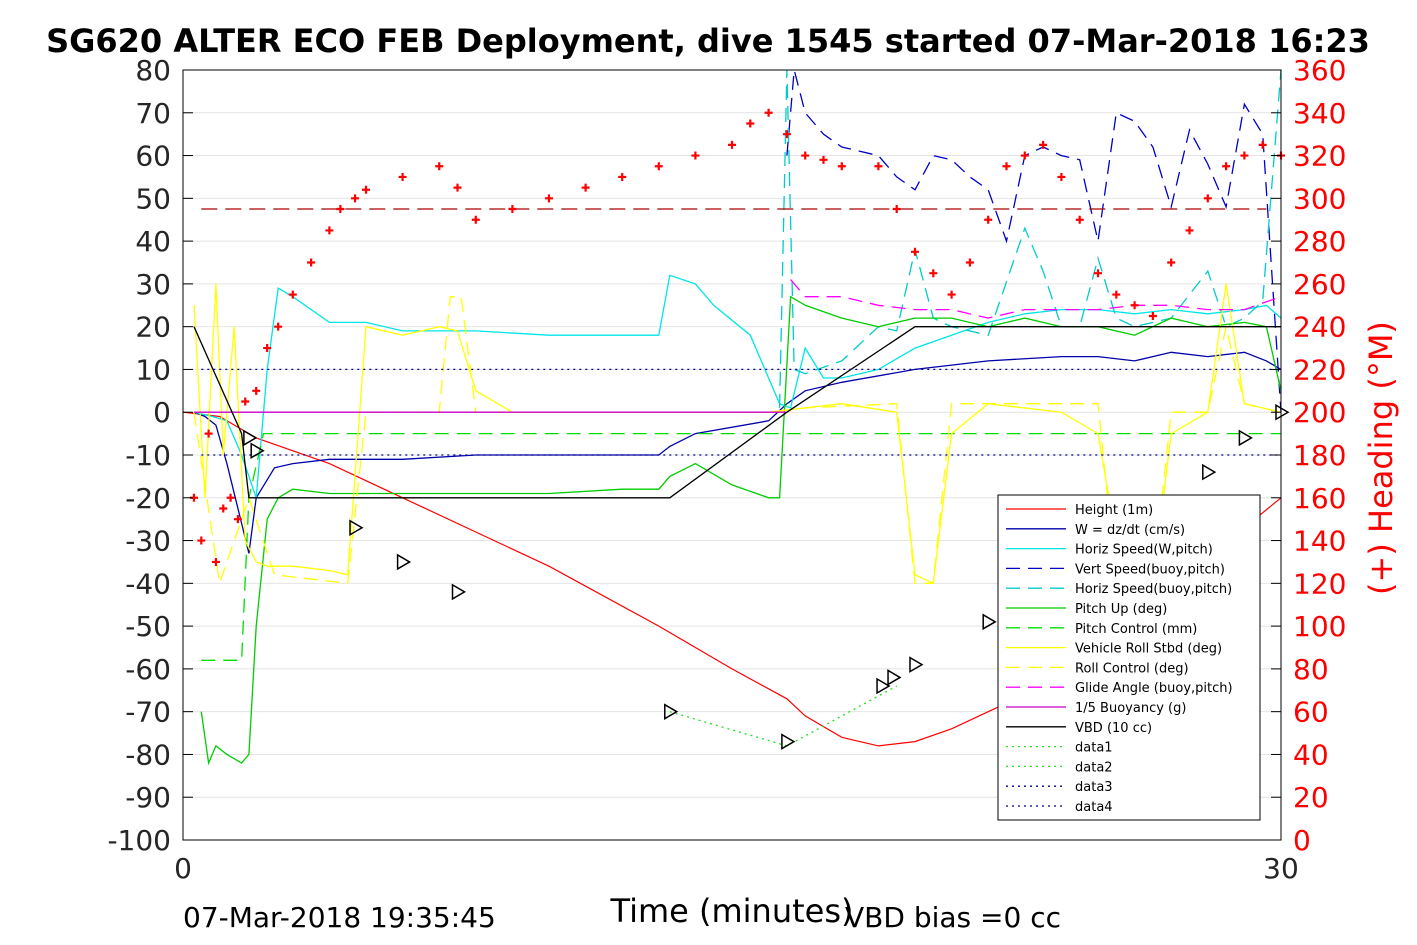  I want to click on left-tick-label: 20, so click(153, 327).